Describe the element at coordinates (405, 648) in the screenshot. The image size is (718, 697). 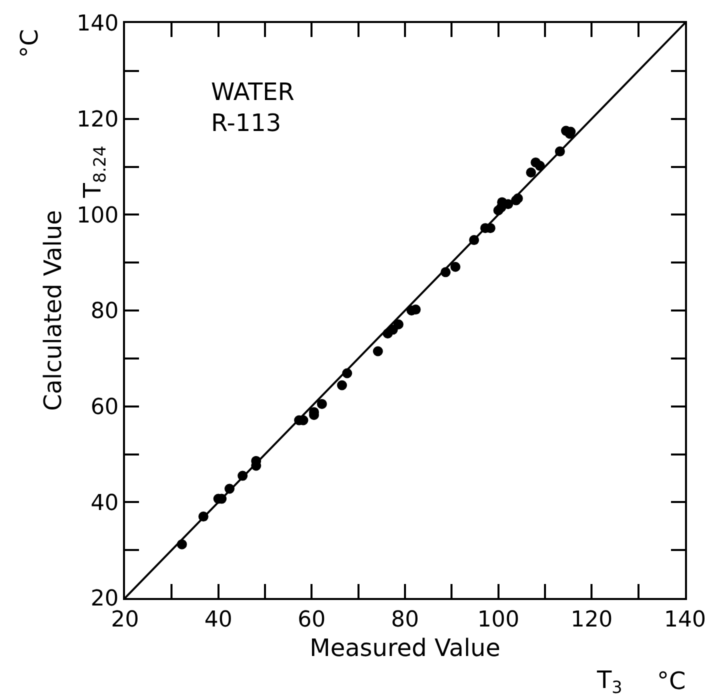
I see `x-axis-title: Measured Value` at that location.